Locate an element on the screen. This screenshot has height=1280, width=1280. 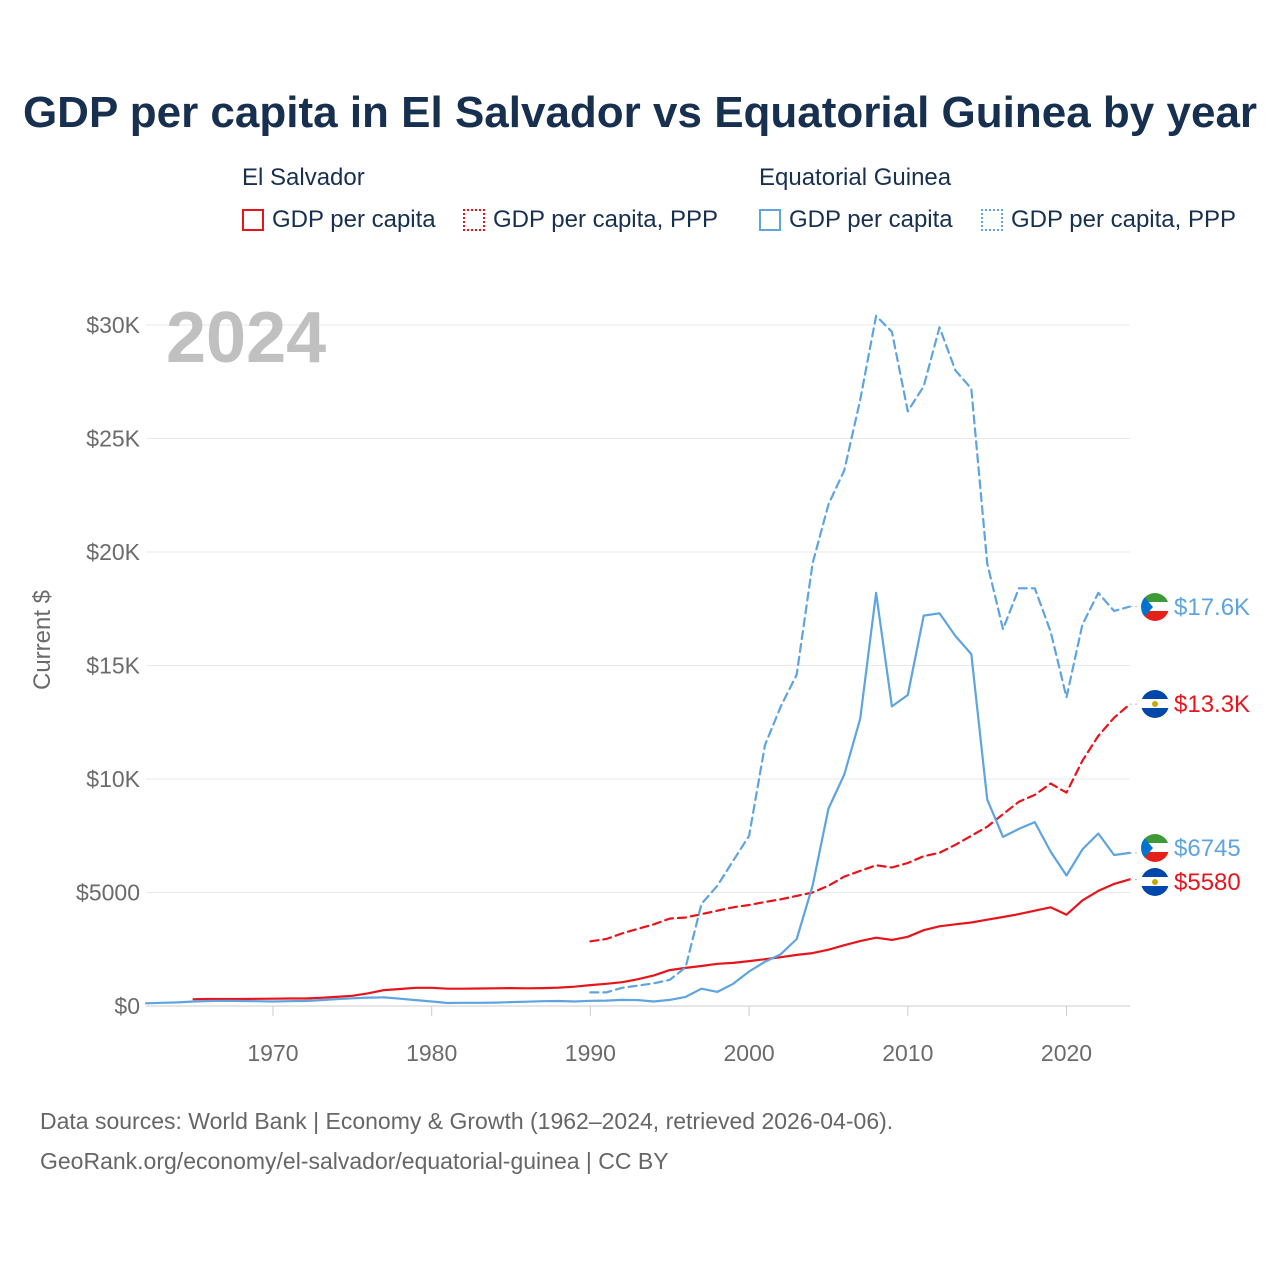
legend-swatch-solid-red is located at coordinates (253, 220).